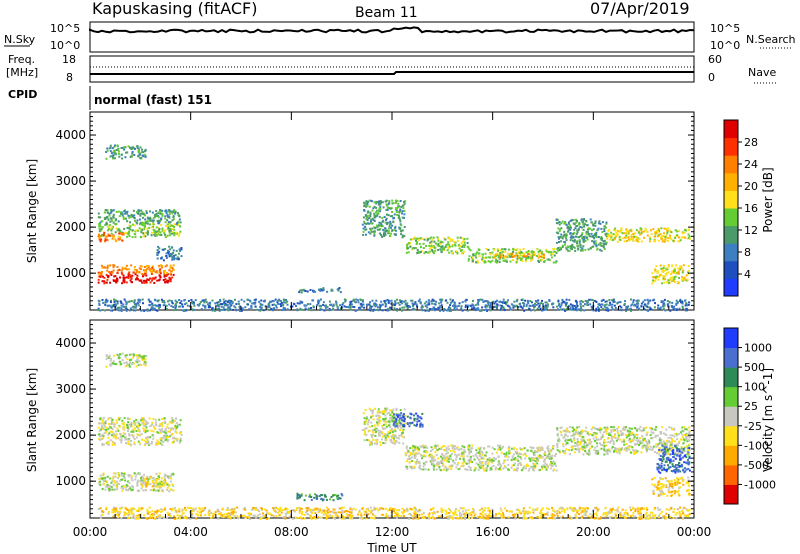 This screenshot has height=554, width=800. Describe the element at coordinates (670, 274) in the screenshot. I see `echo-region` at that location.